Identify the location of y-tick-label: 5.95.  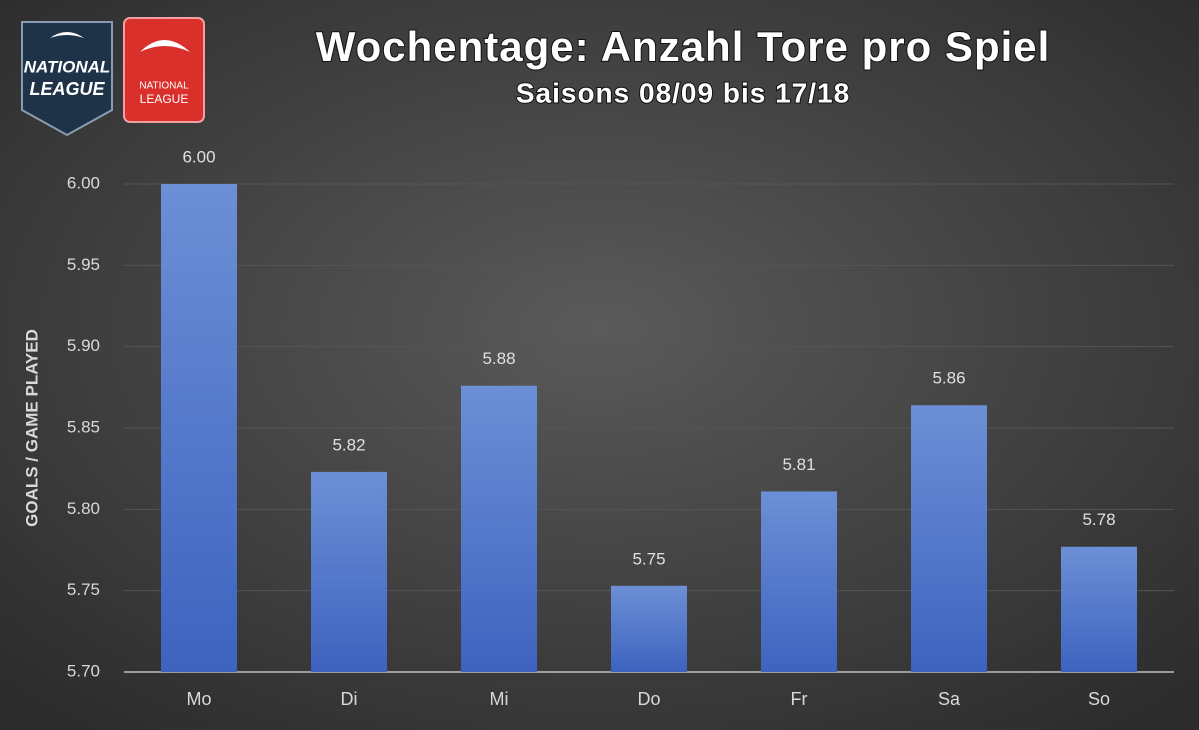
(83, 264).